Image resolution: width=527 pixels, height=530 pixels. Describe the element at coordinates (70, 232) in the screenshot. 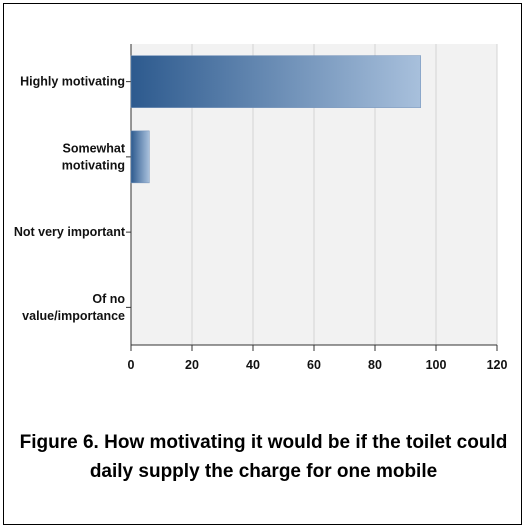

I see `category-label: Not very important` at that location.